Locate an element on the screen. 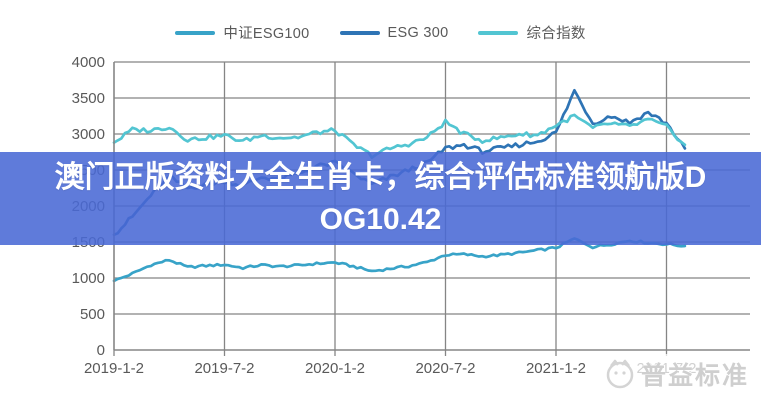 The image size is (761, 400). x-tick-label: 2019-1-2 is located at coordinates (114, 368).